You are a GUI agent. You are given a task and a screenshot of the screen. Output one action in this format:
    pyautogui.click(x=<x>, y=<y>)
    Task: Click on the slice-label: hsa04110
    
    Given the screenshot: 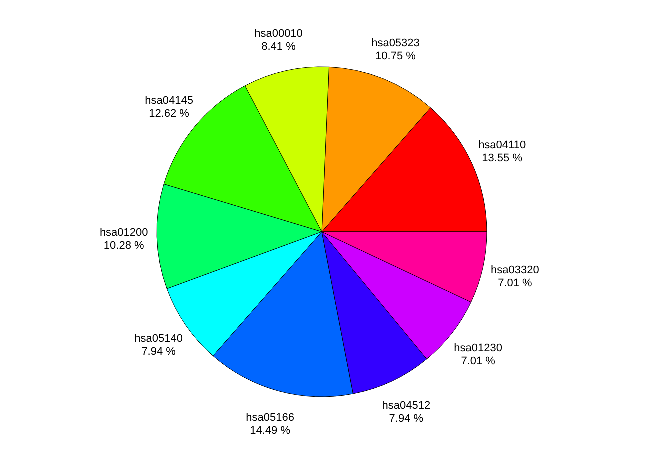 What is the action you would take?
    pyautogui.click(x=502, y=145)
    